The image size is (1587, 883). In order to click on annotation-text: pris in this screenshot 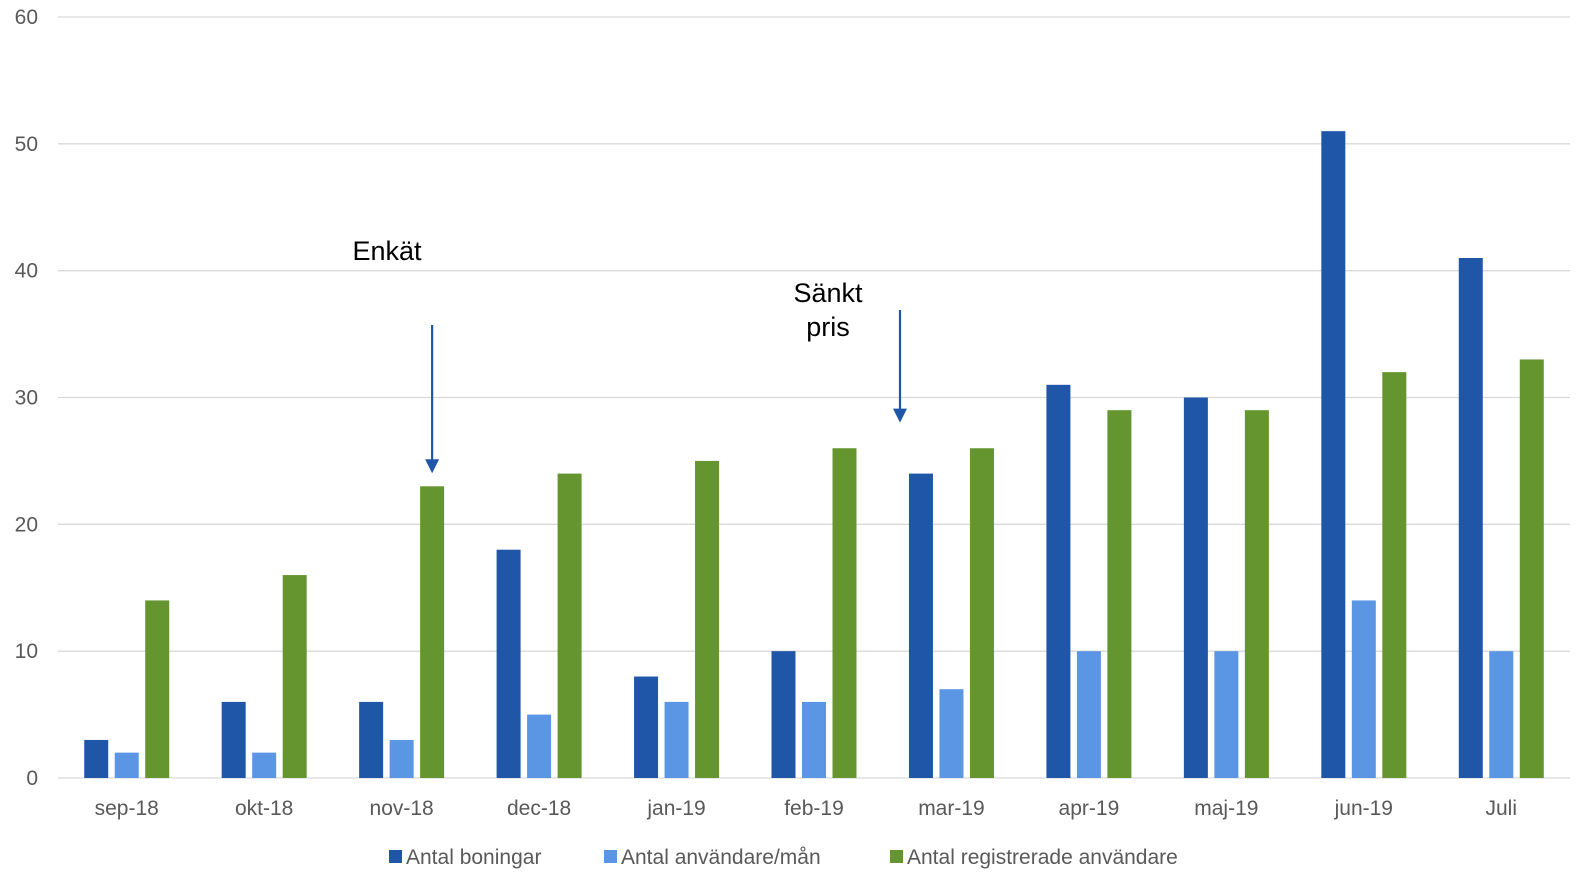, I will do `click(828, 327)`.